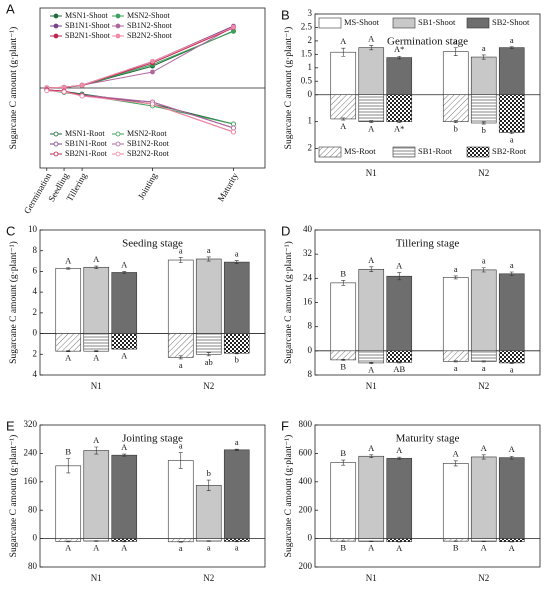 The image size is (550, 592). What do you see at coordinates (307, 80) in the screenshot?
I see `y-tick-label: 0.5` at bounding box center [307, 80].